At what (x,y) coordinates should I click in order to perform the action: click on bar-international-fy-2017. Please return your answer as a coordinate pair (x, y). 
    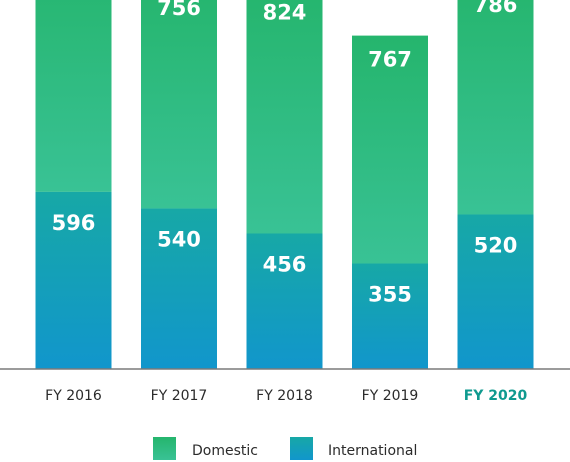
    Looking at the image, I should click on (179, 288).